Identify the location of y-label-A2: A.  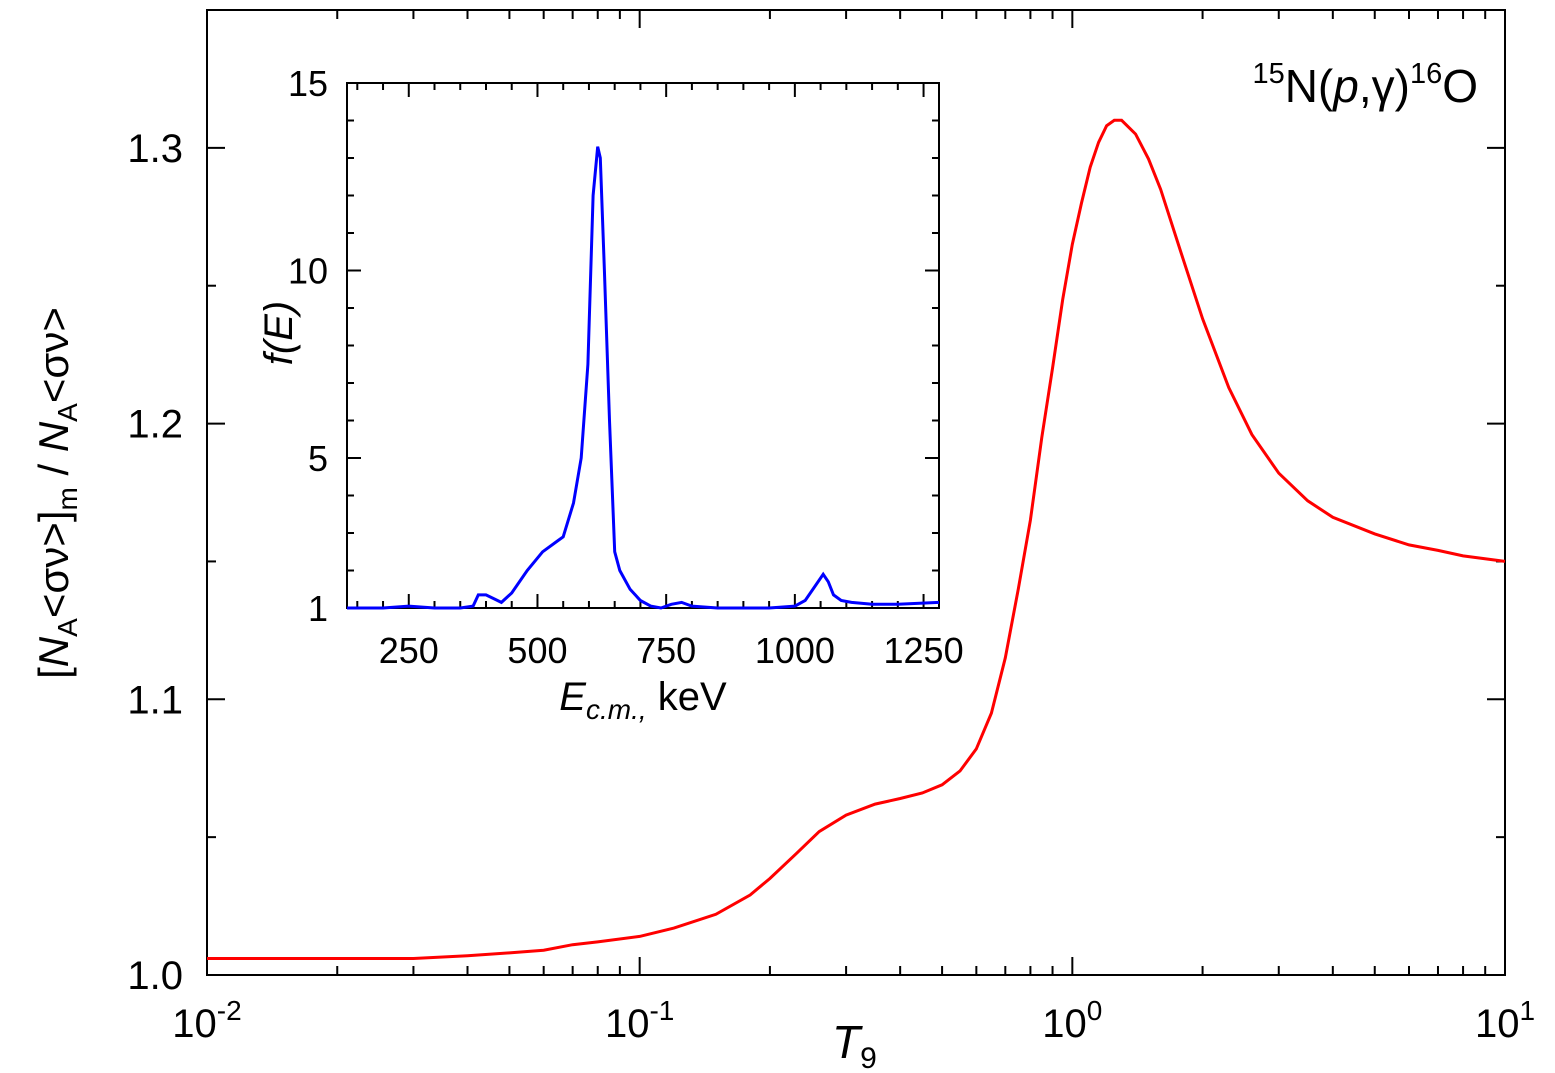
(67, 412).